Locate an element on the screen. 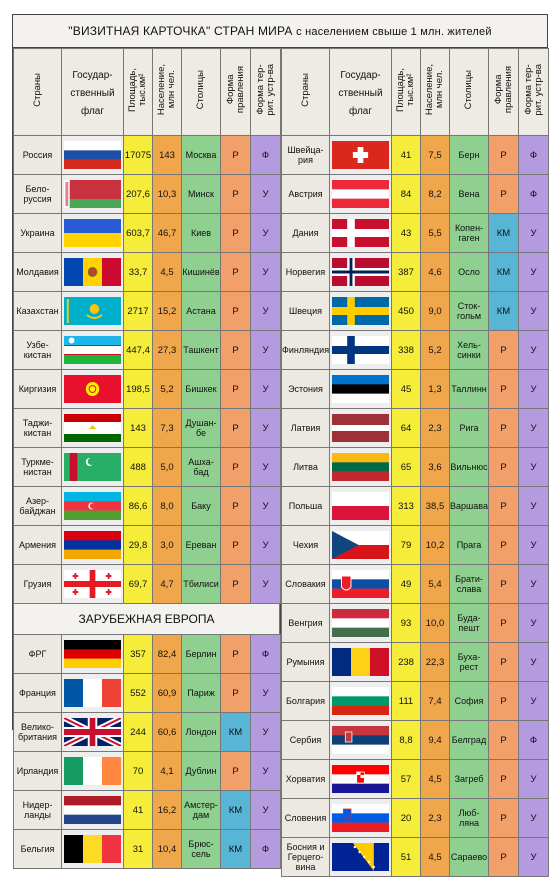 Image resolution: width=554 pixels, height=877 pixels. flag-austria is located at coordinates (360, 194).